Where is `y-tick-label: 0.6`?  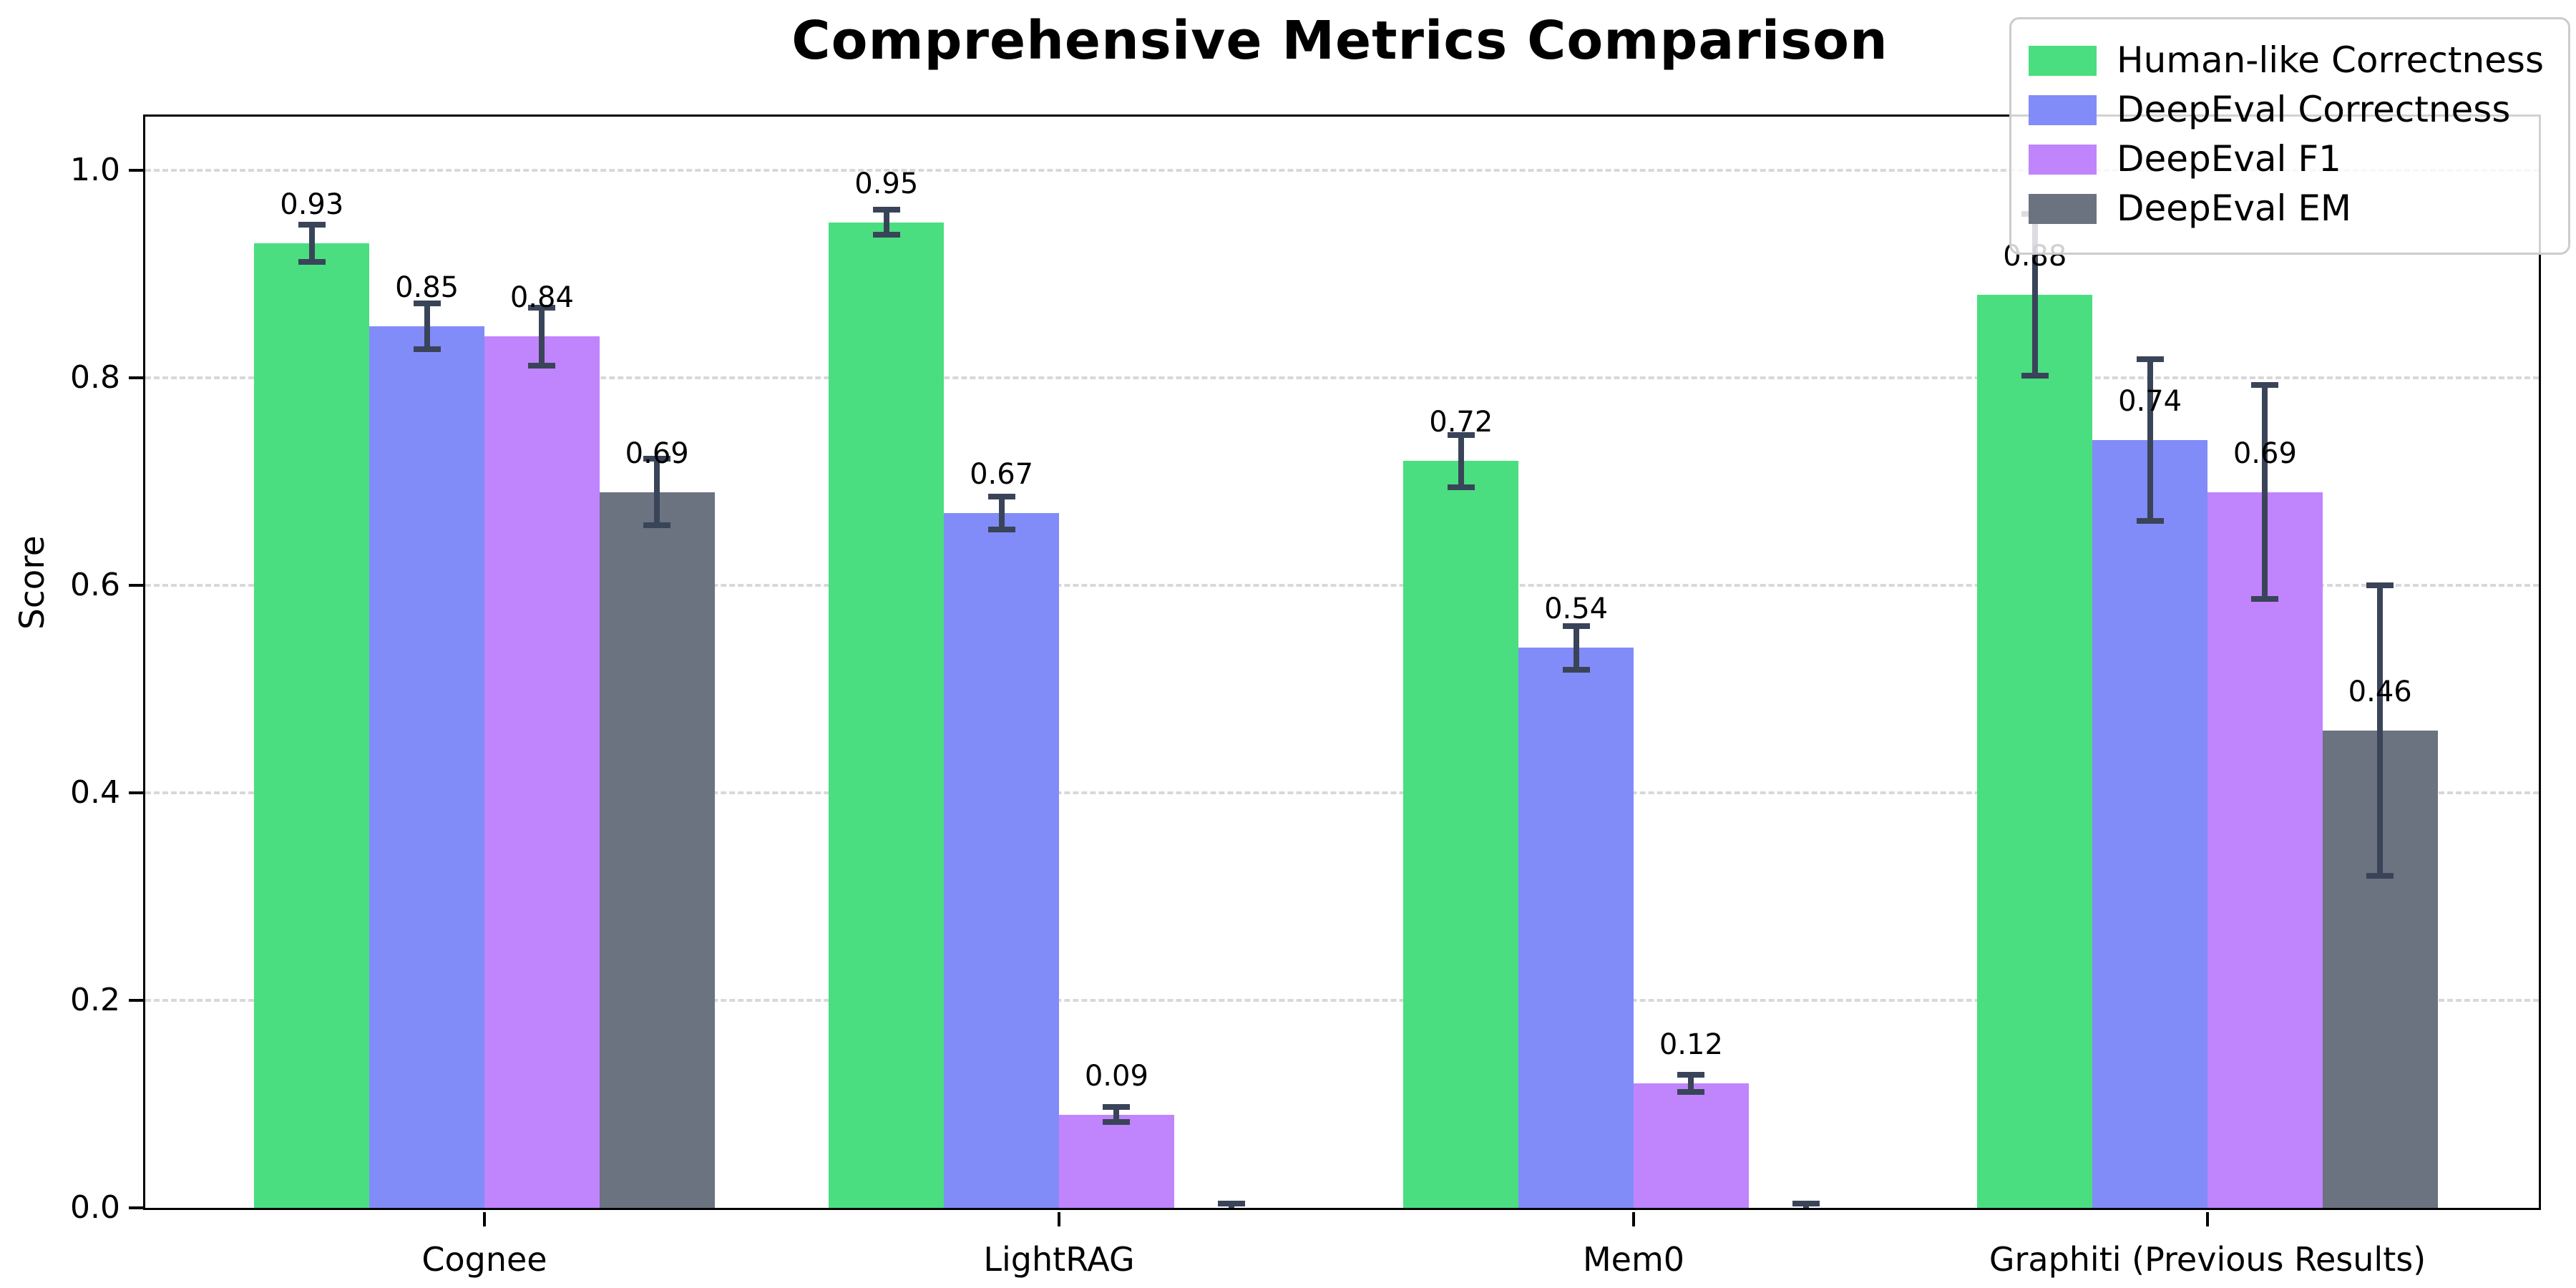 y-tick-label: 0.6 is located at coordinates (95, 585).